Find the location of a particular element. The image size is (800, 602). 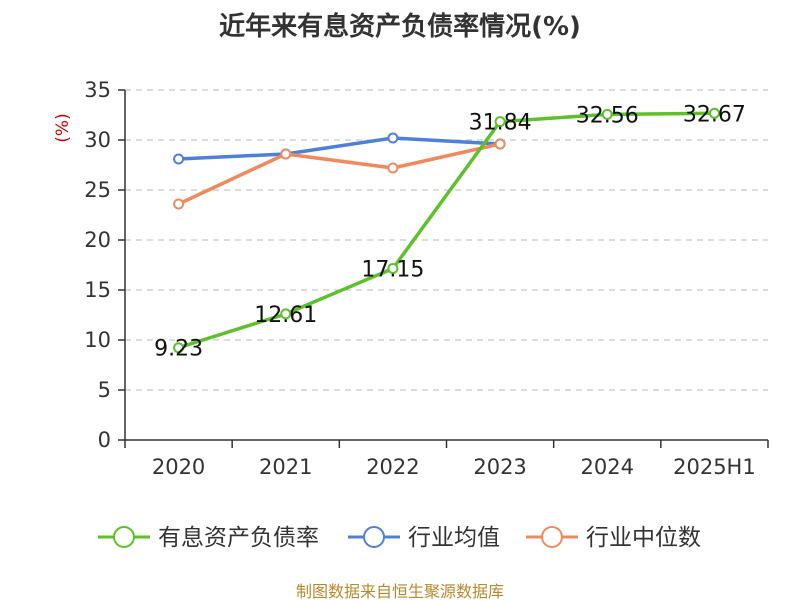

y-tick-label: 10 is located at coordinates (97, 340).